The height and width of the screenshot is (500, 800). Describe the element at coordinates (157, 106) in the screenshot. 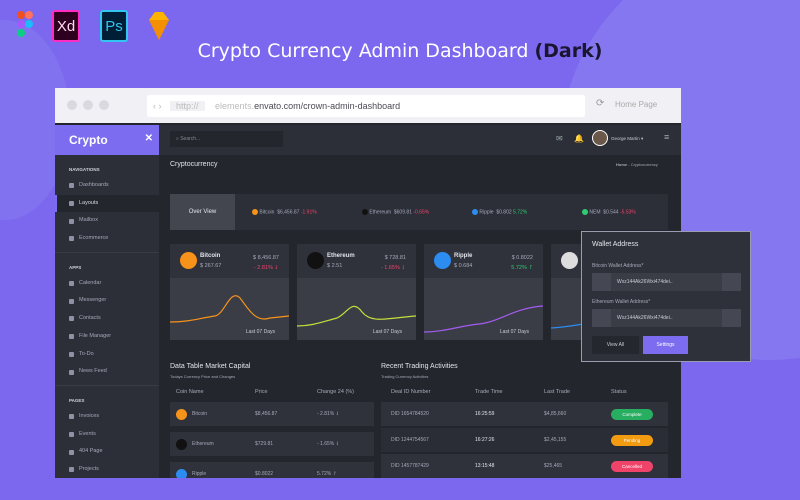

I see `nav-arrows-icon: ‹ ›` at that location.